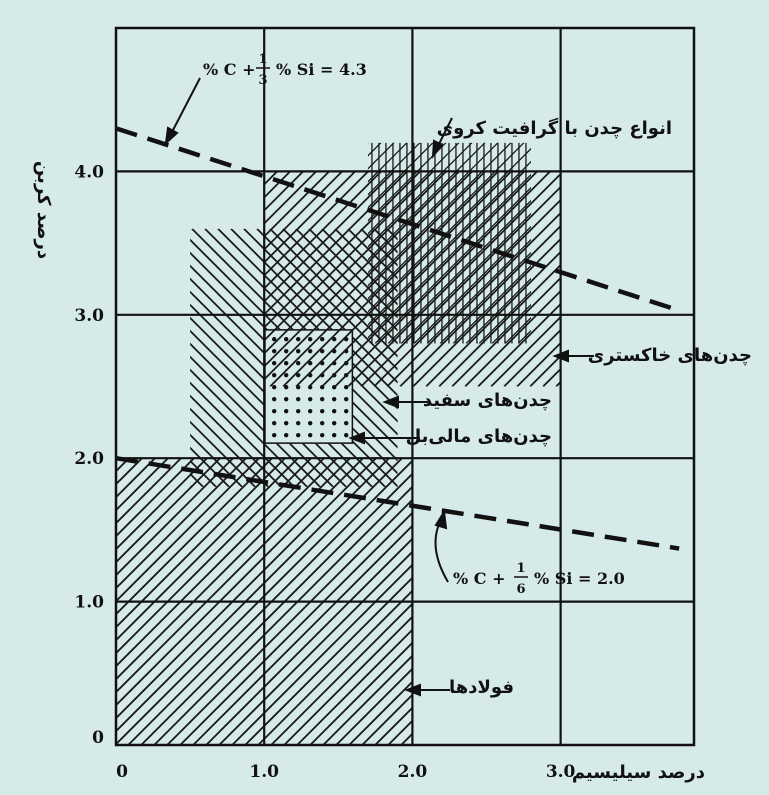 The height and width of the screenshot is (795, 769). Describe the element at coordinates (561, 772) in the screenshot. I see `x-tick-label: 3.0` at that location.